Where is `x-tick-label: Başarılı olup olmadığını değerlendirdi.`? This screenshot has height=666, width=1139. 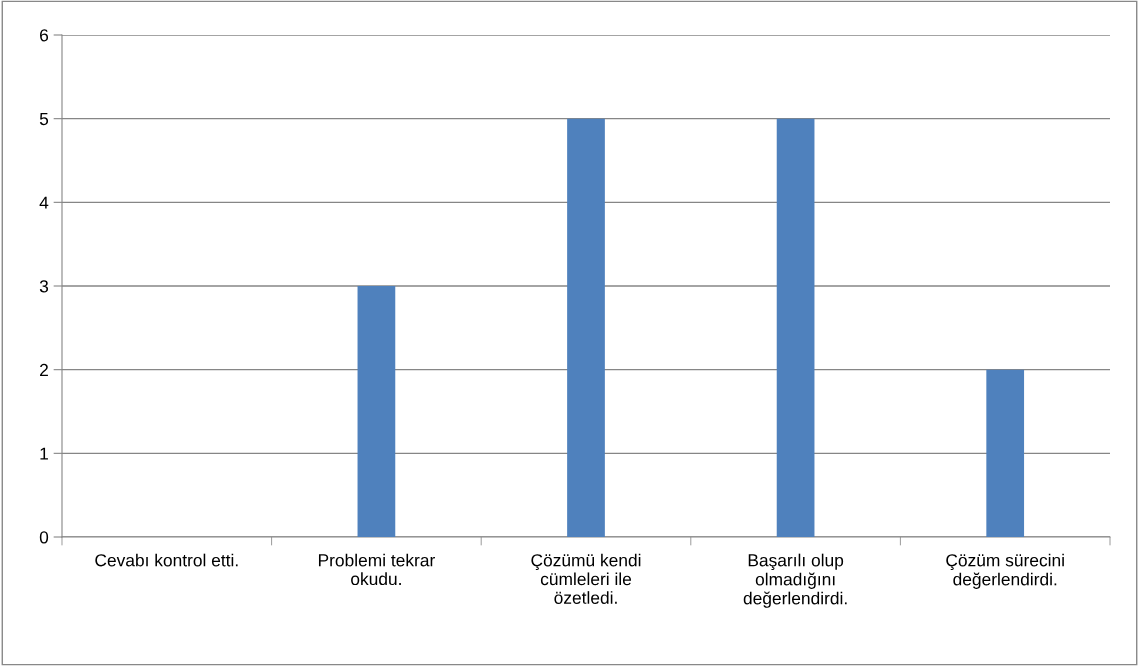 x-tick-label: Başarılı olup olmadığını değerlendirdi. is located at coordinates (795, 580).